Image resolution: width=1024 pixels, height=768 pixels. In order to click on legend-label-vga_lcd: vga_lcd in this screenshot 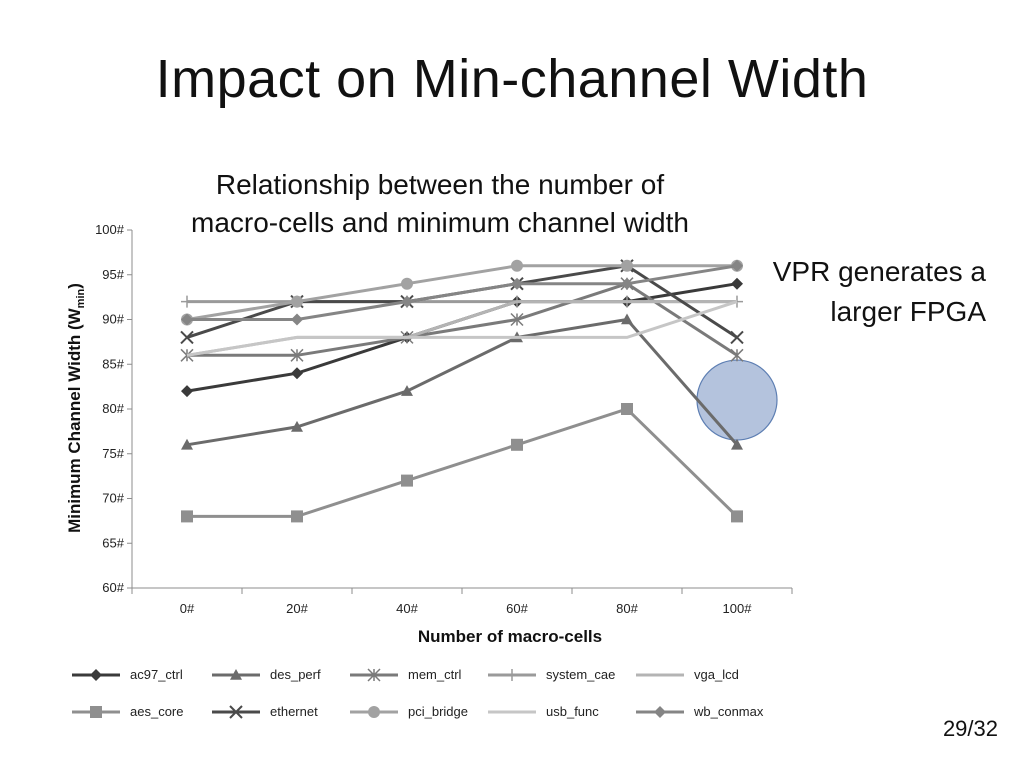, I will do `click(716, 674)`.